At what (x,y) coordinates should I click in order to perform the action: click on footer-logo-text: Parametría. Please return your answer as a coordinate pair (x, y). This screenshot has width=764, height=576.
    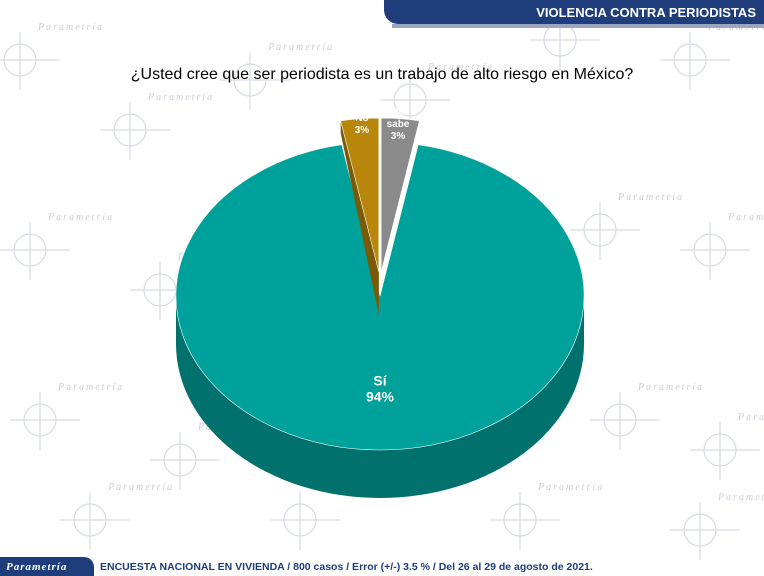
    Looking at the image, I should click on (37, 566).